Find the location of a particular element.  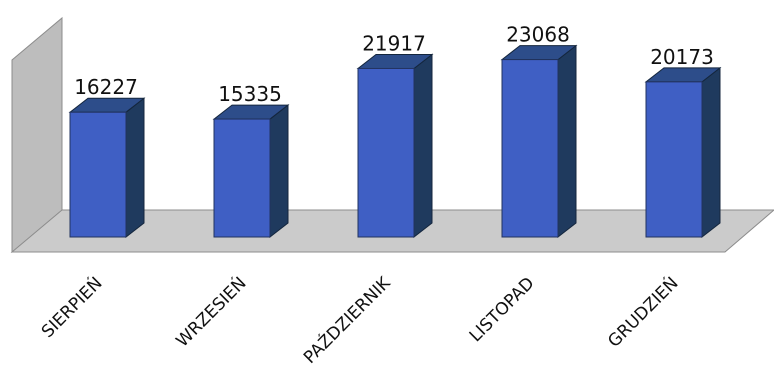

category-label: WRZESIEŃ is located at coordinates (210, 311).